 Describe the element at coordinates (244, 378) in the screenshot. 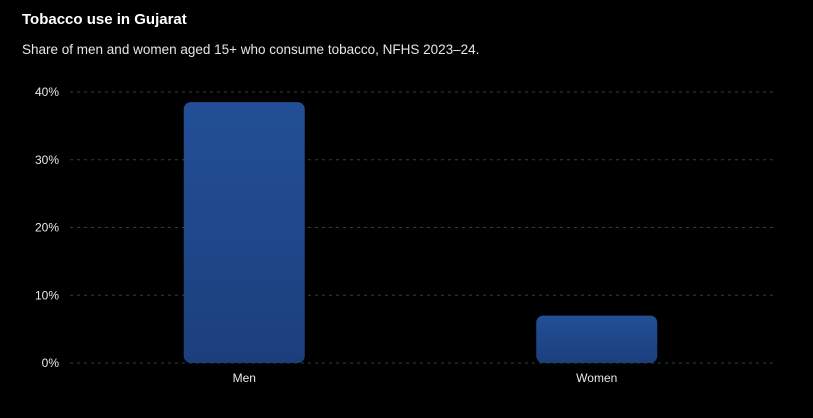

I see `x-tick-label: Men` at that location.